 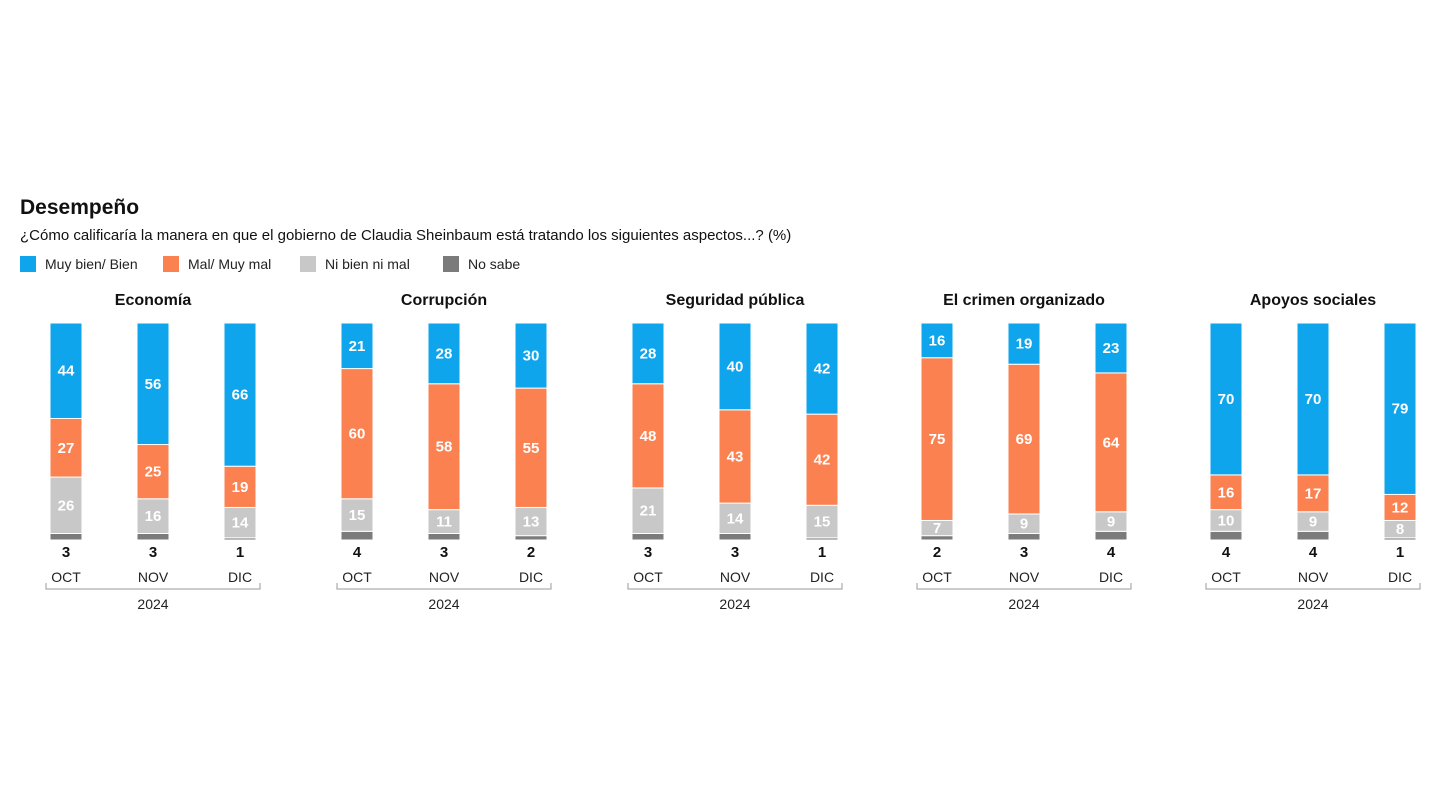 I want to click on data-label: 9, so click(x=1024, y=524).